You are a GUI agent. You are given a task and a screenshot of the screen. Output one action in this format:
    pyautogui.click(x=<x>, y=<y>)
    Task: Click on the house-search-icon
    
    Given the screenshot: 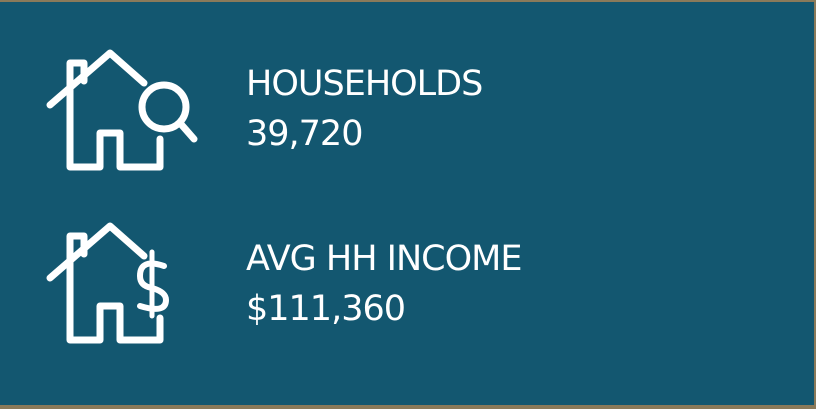 What is the action you would take?
    pyautogui.click(x=122, y=110)
    